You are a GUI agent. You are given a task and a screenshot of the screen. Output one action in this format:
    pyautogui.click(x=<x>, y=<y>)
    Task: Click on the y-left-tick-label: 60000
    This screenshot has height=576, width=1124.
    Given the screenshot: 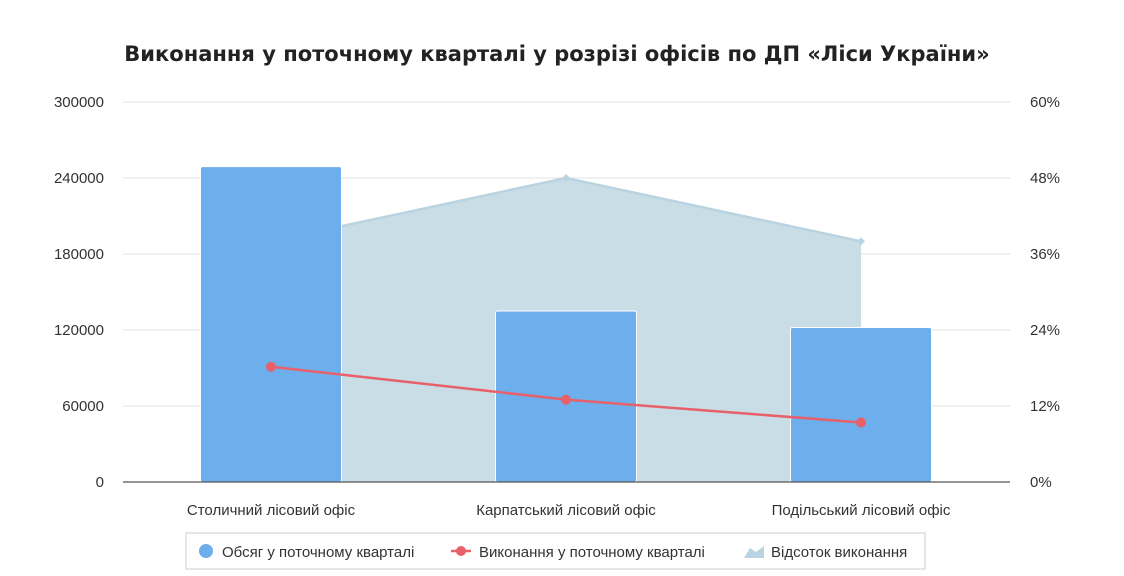 What is the action you would take?
    pyautogui.click(x=83, y=406)
    